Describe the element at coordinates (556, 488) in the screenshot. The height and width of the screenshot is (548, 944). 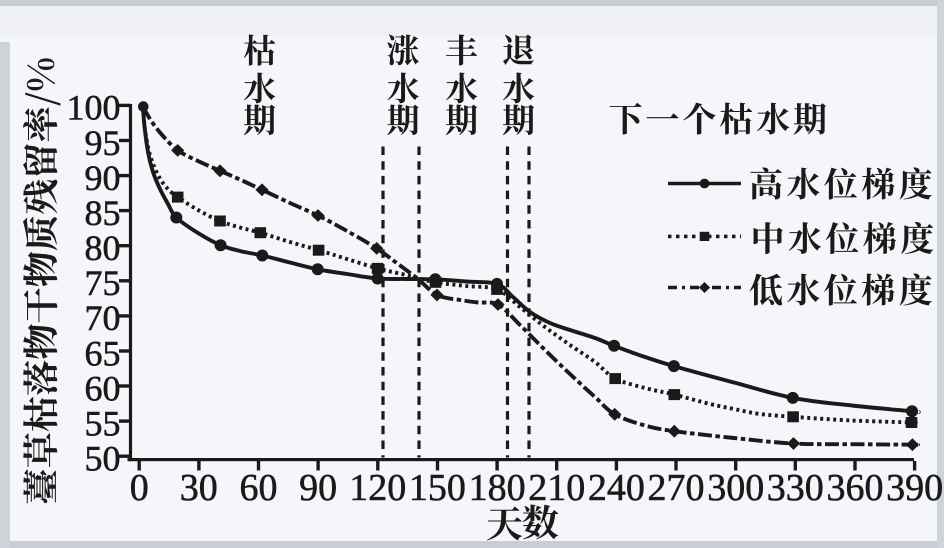
I see `svg-text: 210` at that location.